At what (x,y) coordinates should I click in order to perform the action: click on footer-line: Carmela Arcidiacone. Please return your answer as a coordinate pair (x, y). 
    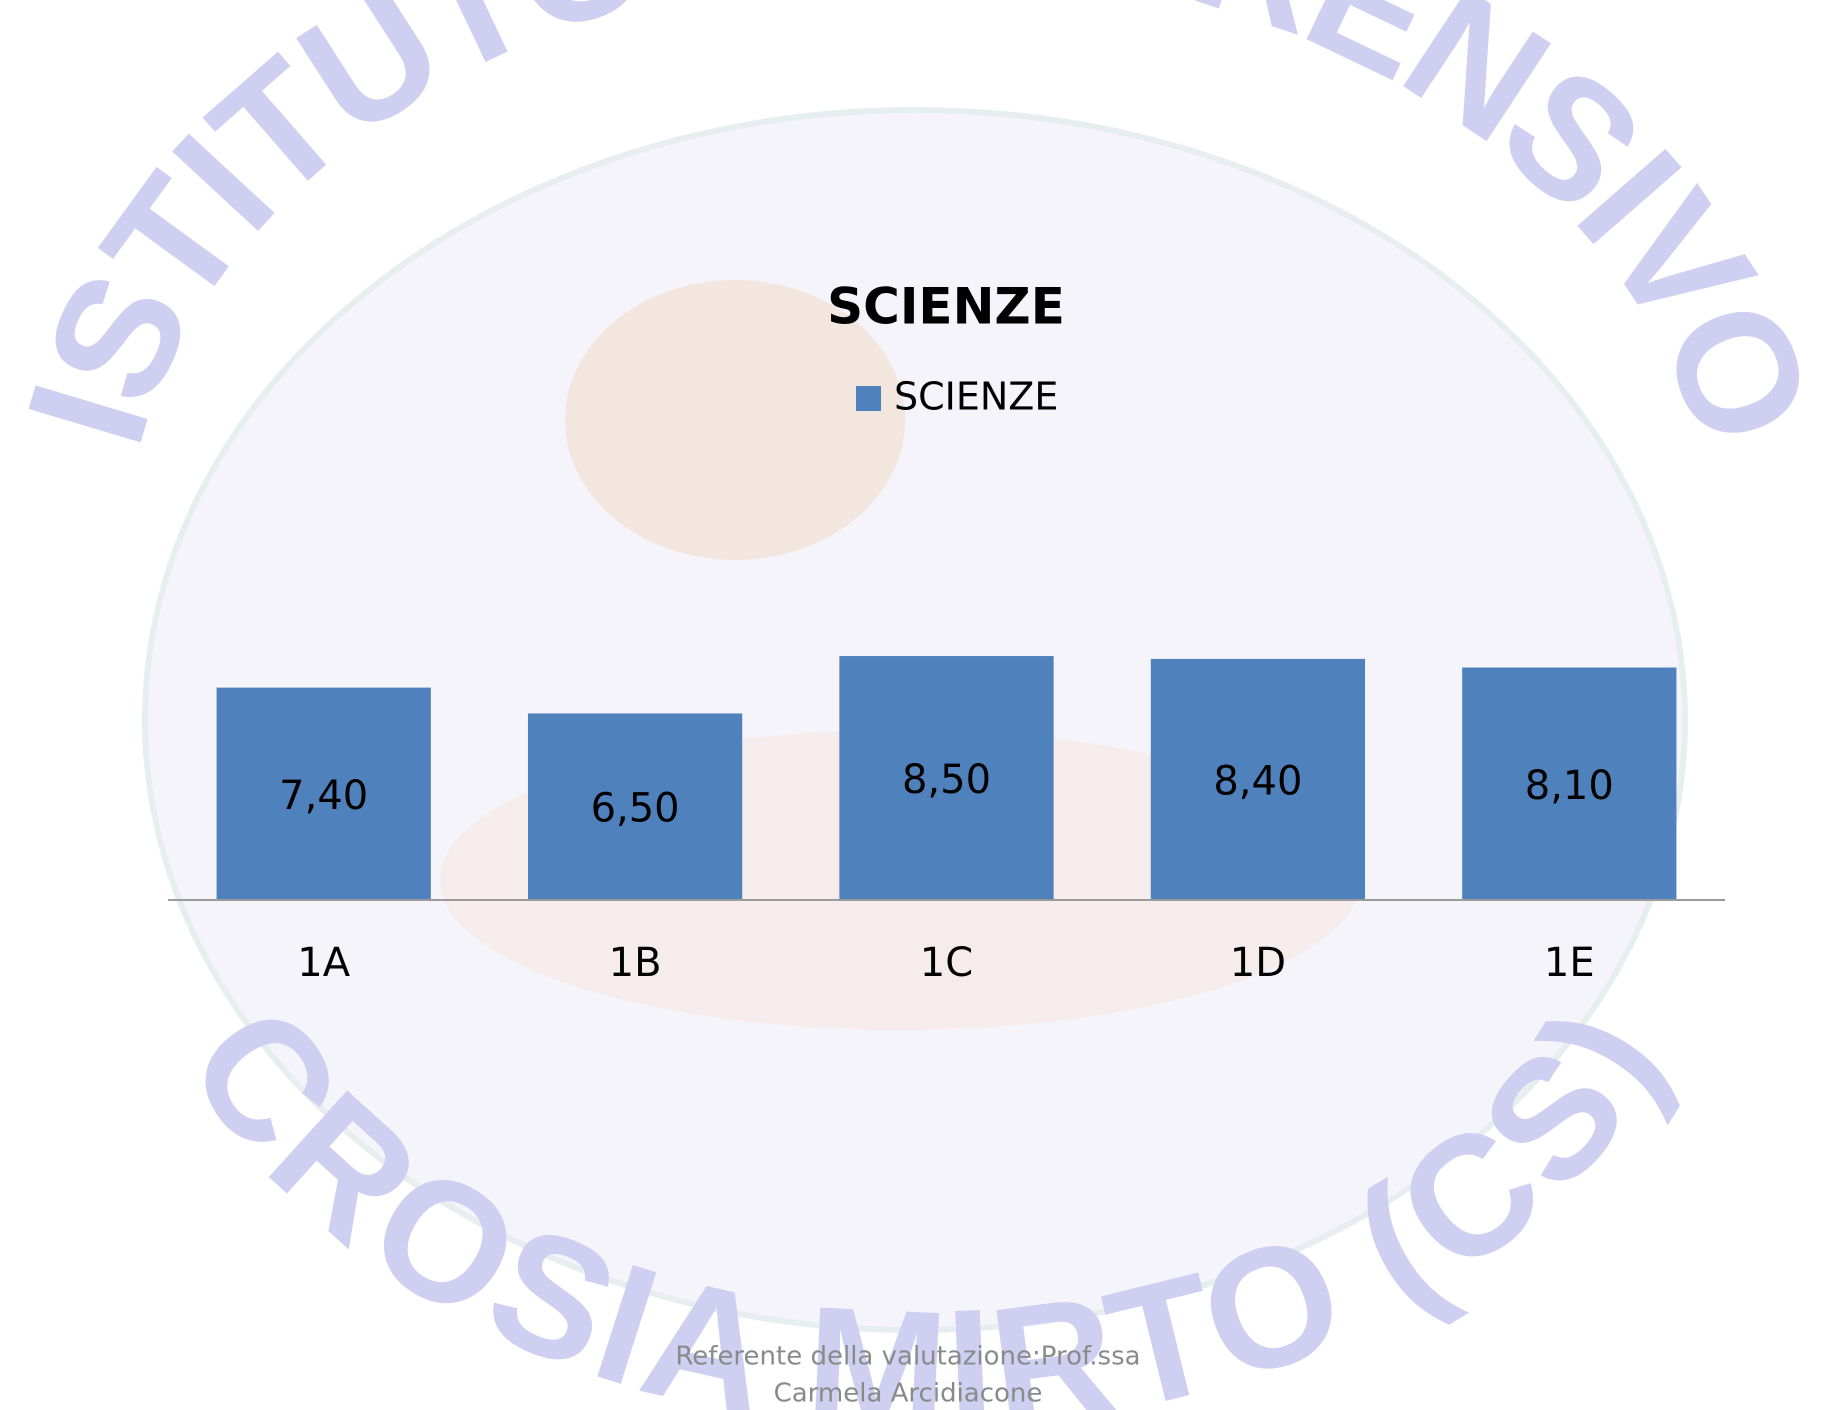
    Looking at the image, I should click on (908, 1394).